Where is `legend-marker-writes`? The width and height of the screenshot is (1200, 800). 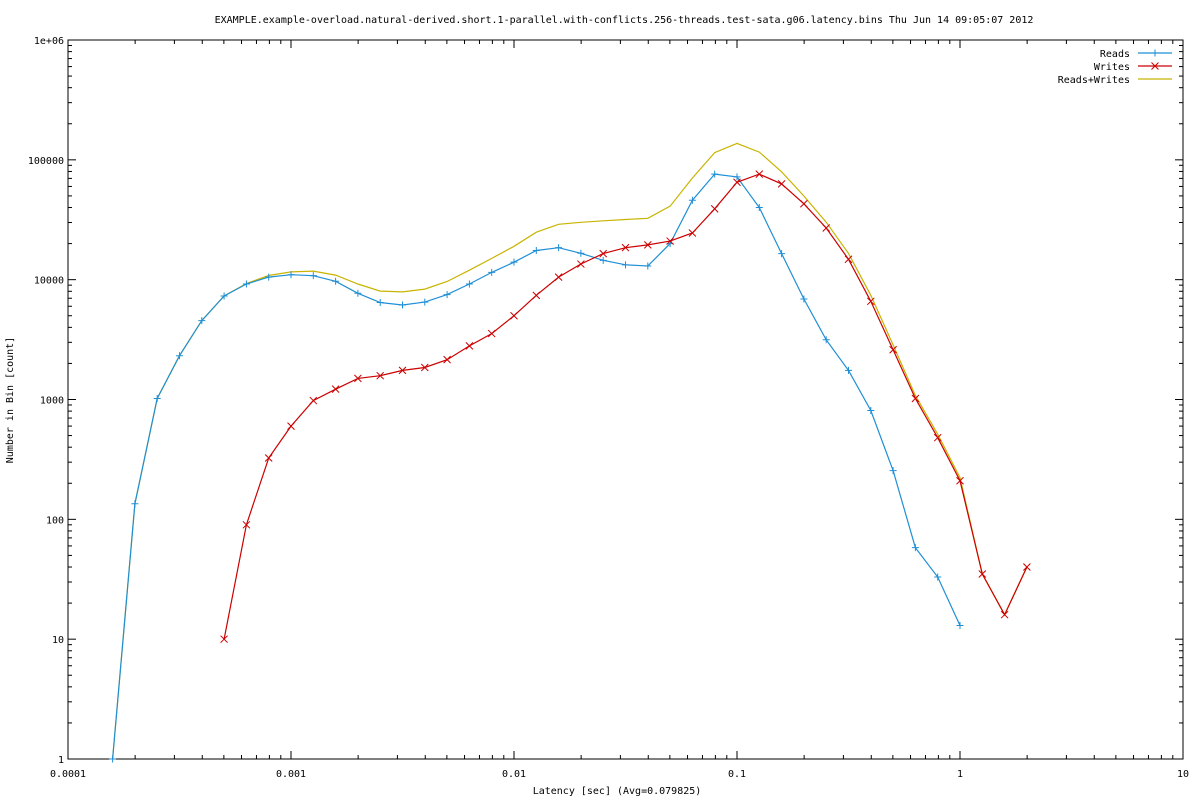 legend-marker-writes is located at coordinates (1155, 66).